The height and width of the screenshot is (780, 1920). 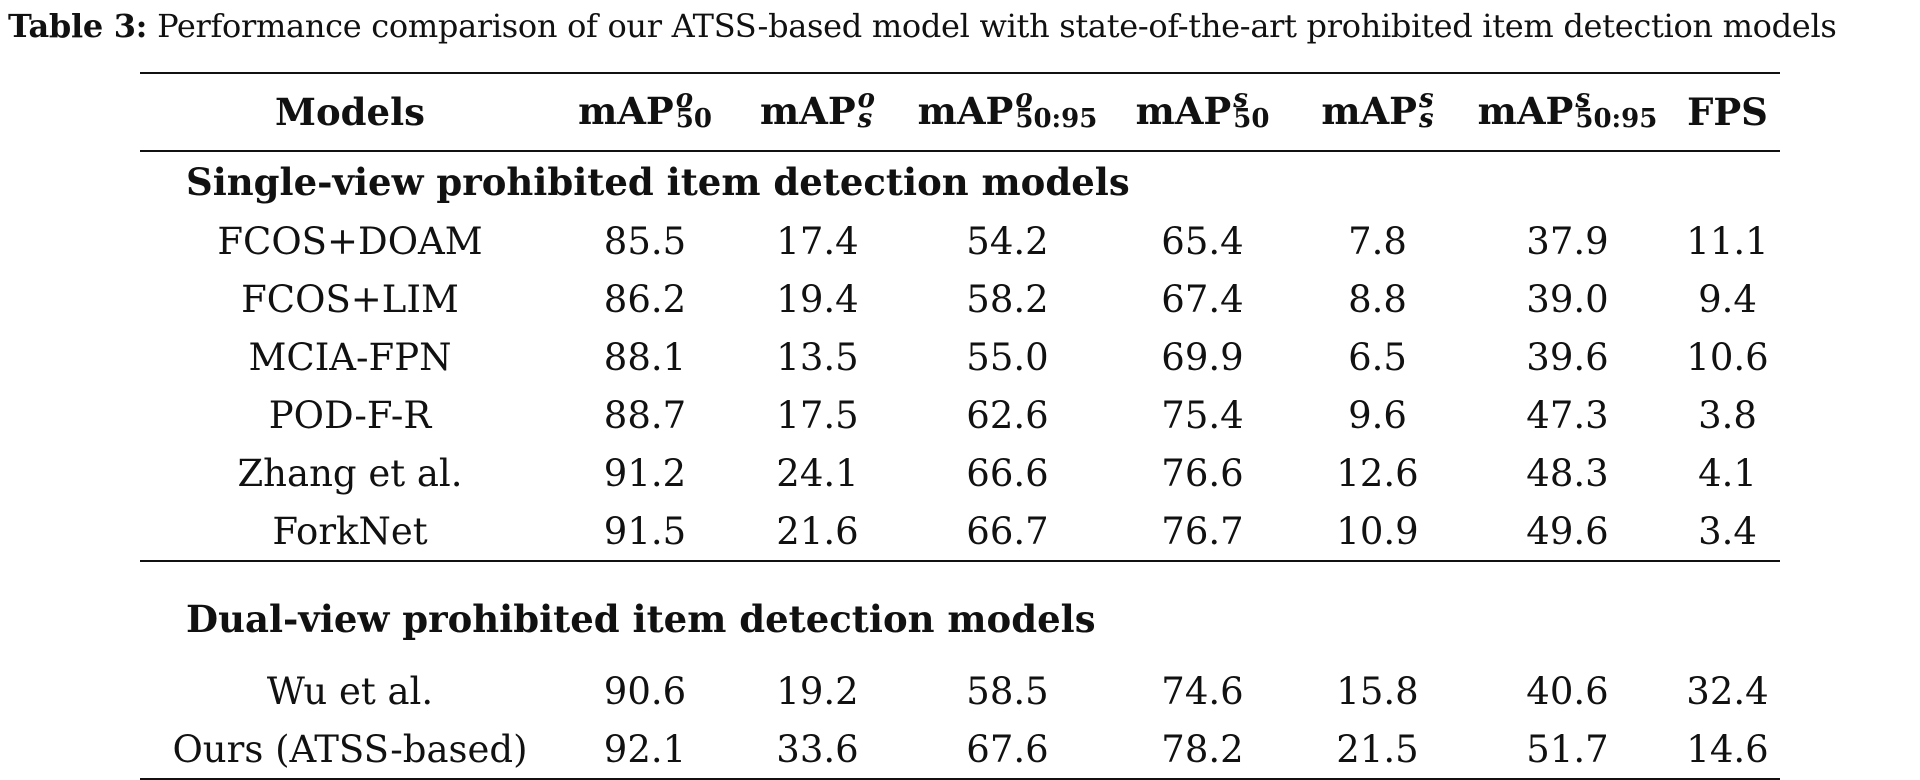 I want to click on model-name-cell: ForkNet, so click(x=350, y=532).